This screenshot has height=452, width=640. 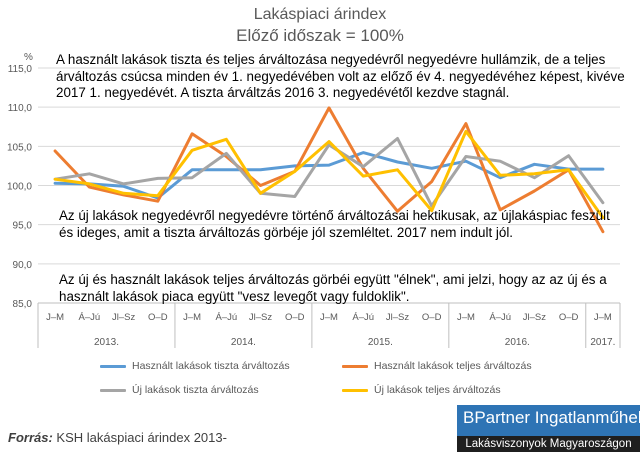 I want to click on y-unit-label: %, so click(x=28, y=57).